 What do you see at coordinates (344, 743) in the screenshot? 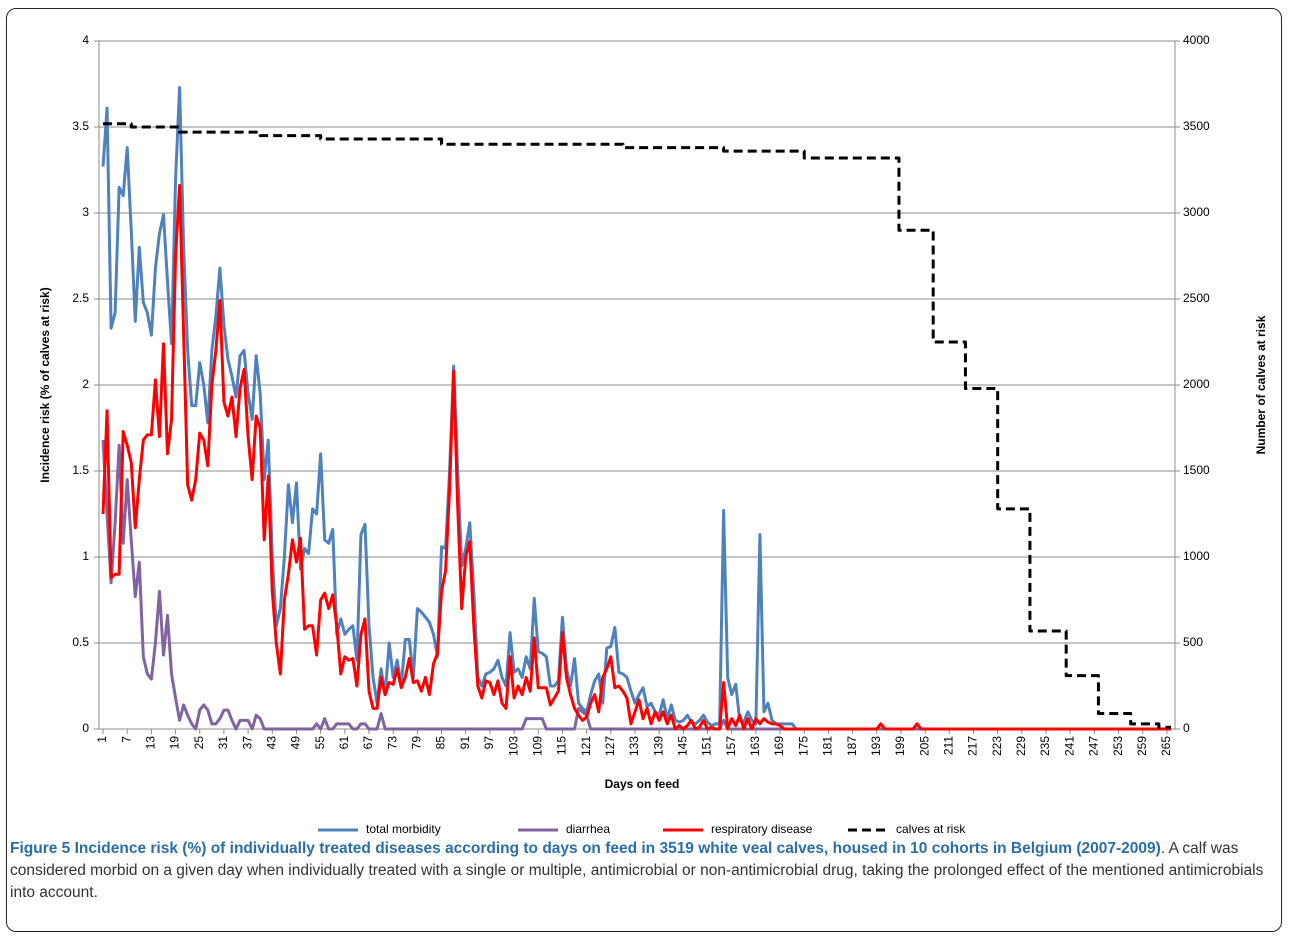
I see `x-tick-label: 61` at bounding box center [344, 743].